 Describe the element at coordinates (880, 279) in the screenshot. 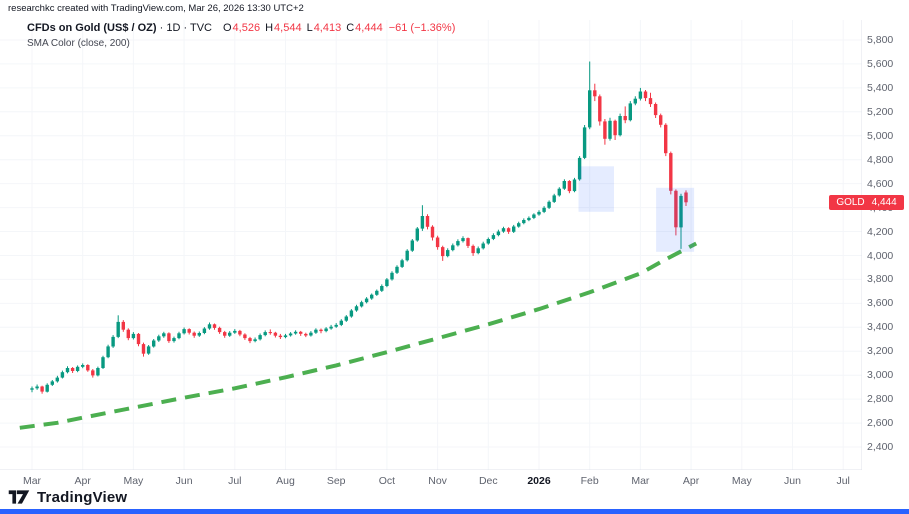

I see `price-tick-label: 3,800` at that location.